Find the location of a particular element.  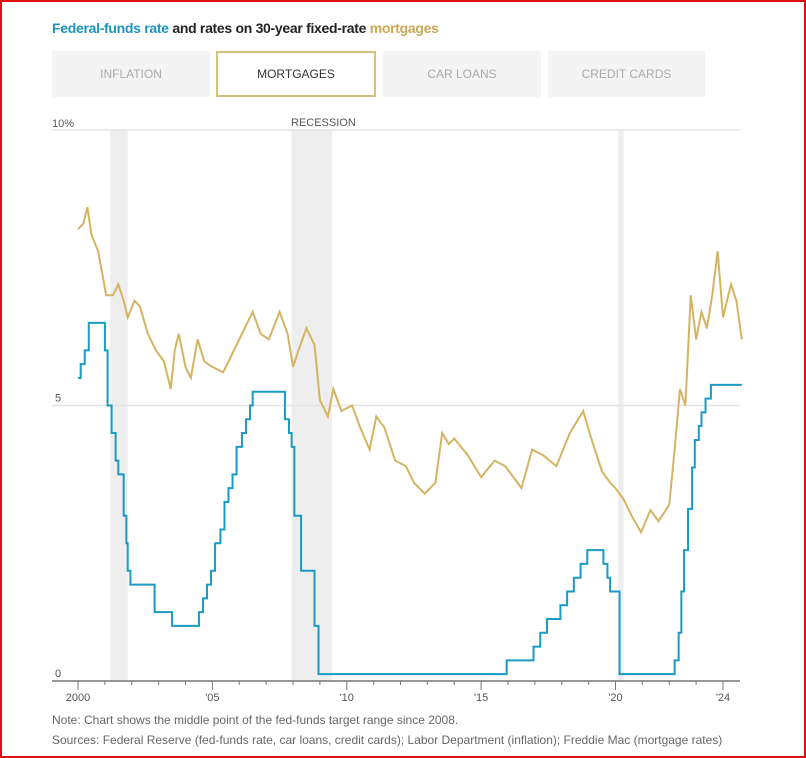

tab-inflation: INFLATION is located at coordinates (131, 74).